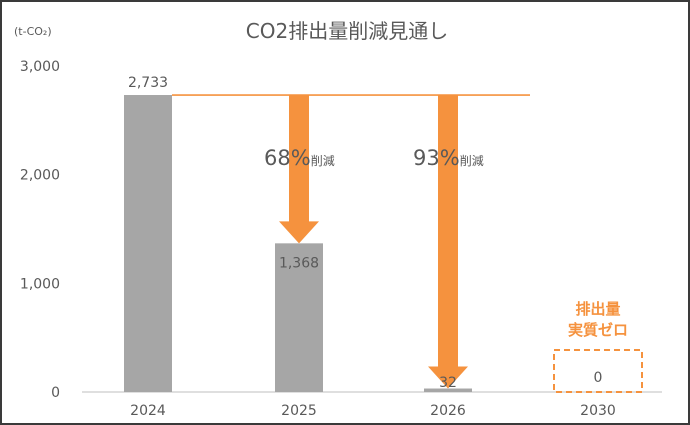 The width and height of the screenshot is (690, 425). I want to click on y-tick-label: 0, so click(55, 393).